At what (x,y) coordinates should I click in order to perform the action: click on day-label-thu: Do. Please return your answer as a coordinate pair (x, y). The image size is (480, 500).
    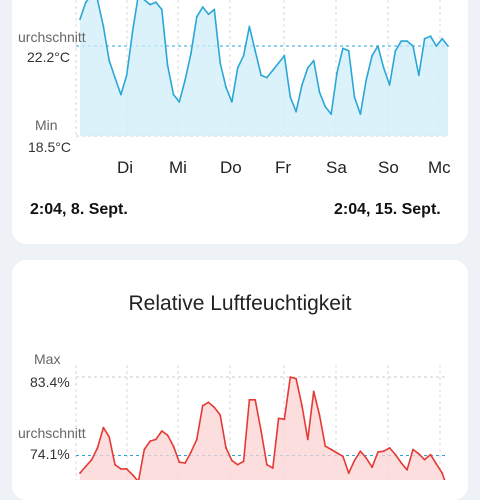
    Looking at the image, I should click on (231, 167).